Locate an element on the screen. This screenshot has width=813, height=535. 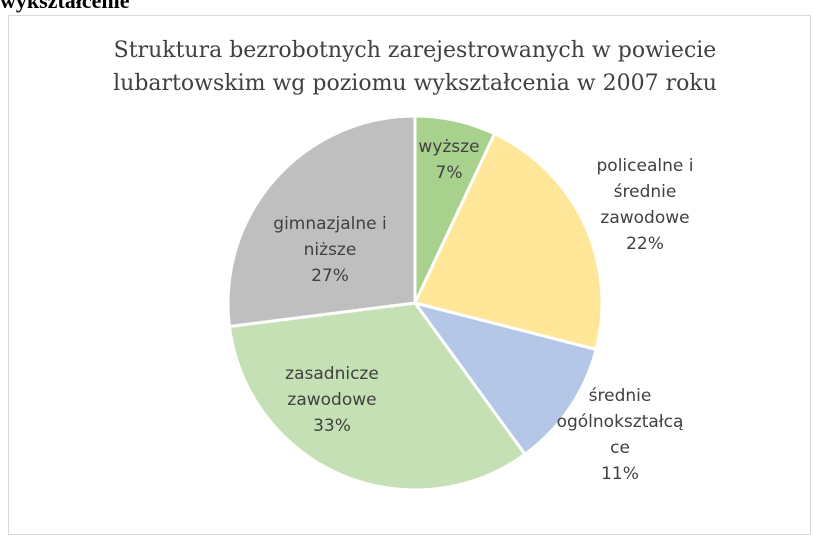
category-label: wyższe is located at coordinates (449, 147).